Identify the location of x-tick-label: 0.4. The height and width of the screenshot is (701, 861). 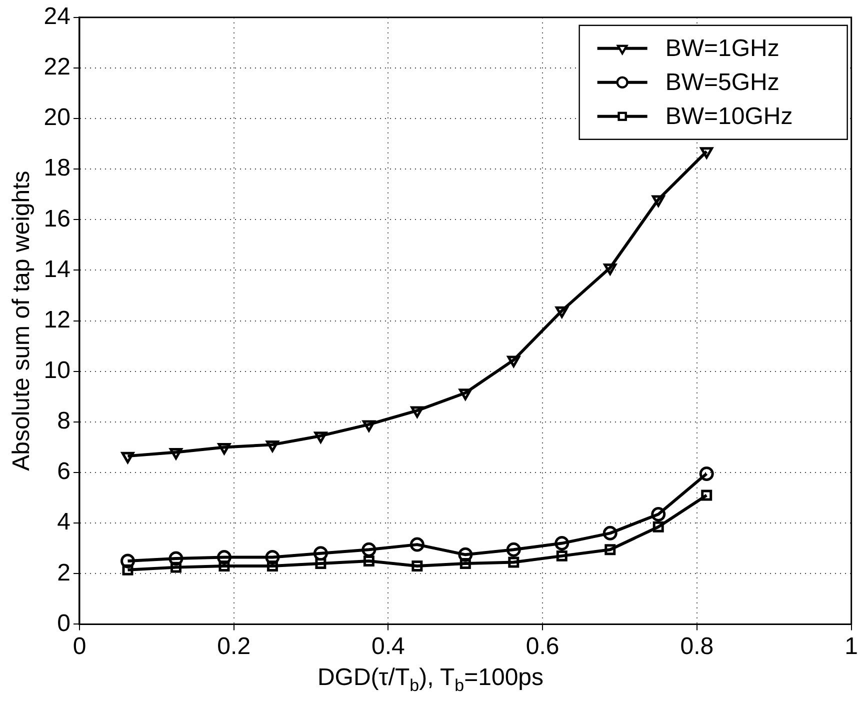
(388, 646).